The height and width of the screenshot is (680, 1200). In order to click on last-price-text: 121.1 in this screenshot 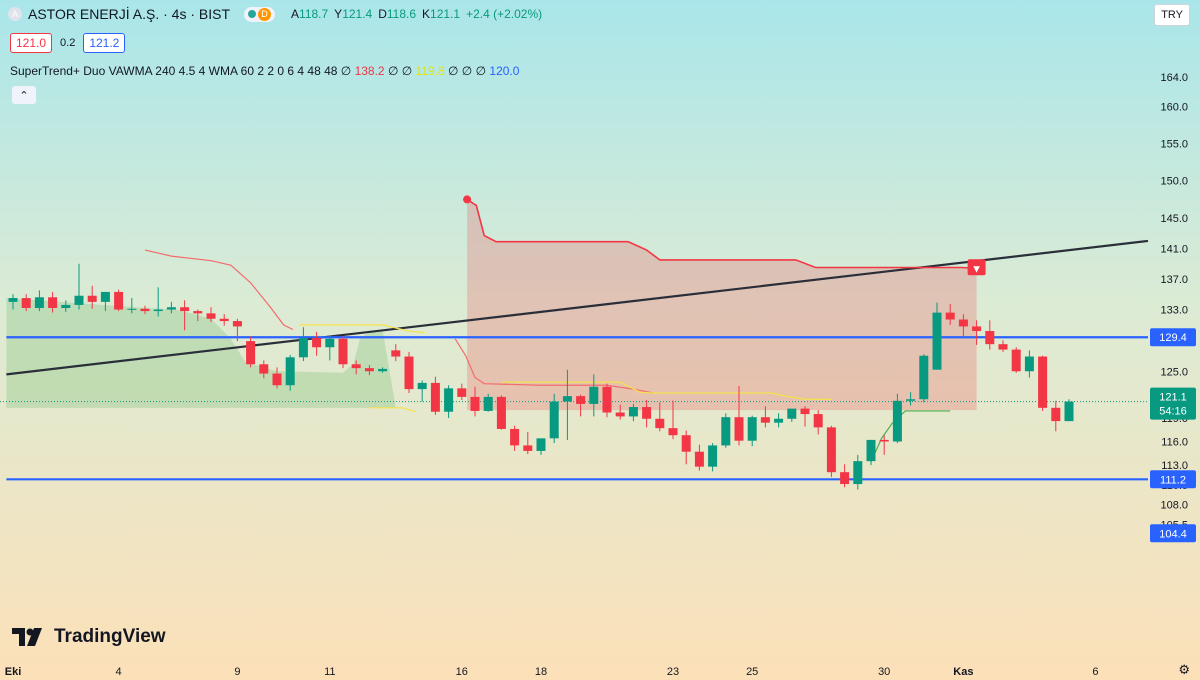, I will do `click(1173, 398)`.